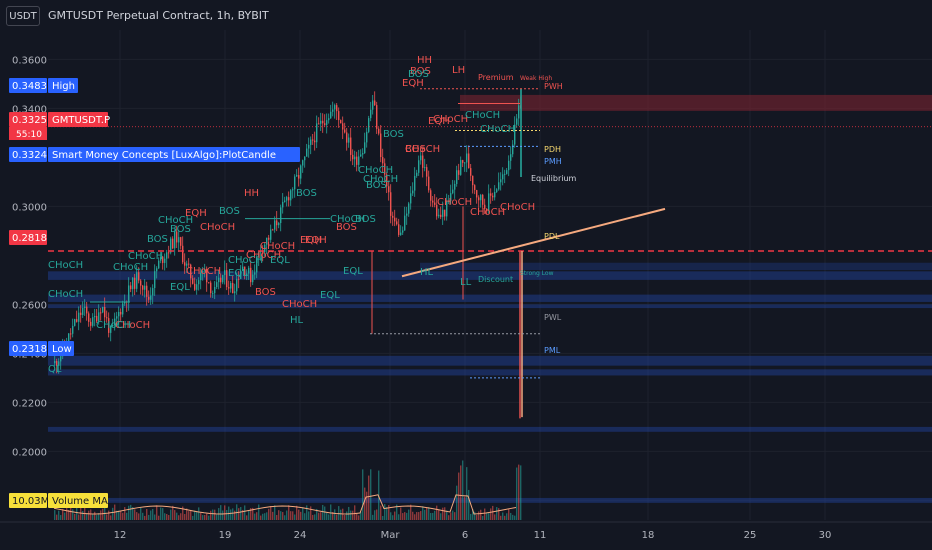  What do you see at coordinates (825, 535) in the screenshot?
I see `time-tick-label: 30` at bounding box center [825, 535].